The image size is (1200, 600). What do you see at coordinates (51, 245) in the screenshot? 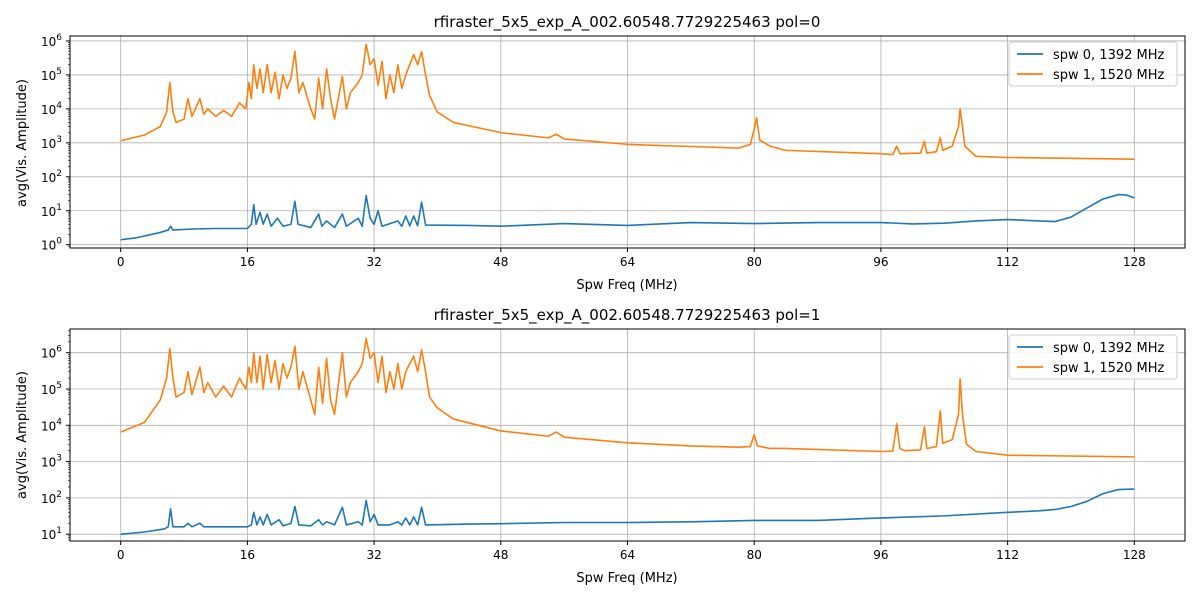
I see `y-tick-label: 10⁰` at bounding box center [51, 245].